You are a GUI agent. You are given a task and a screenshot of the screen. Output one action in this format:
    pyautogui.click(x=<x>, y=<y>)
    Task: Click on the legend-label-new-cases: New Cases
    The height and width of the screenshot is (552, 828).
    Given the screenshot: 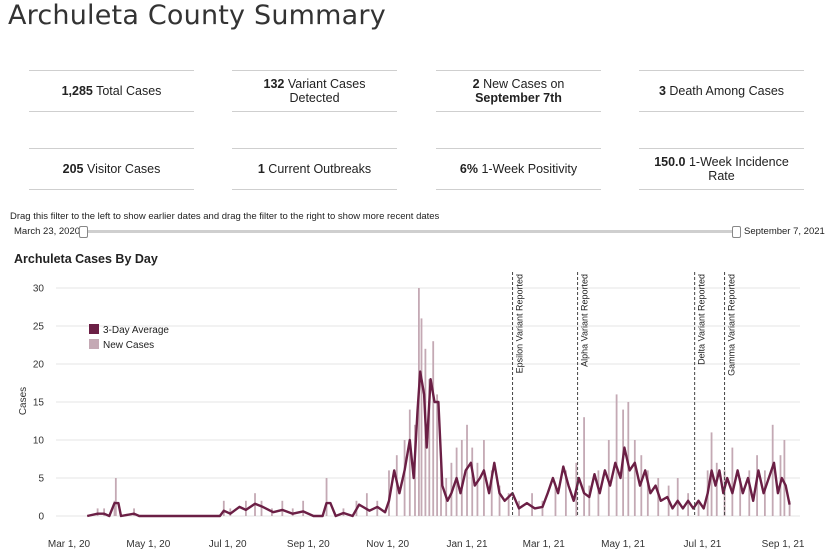 What is the action you would take?
    pyautogui.click(x=128, y=345)
    